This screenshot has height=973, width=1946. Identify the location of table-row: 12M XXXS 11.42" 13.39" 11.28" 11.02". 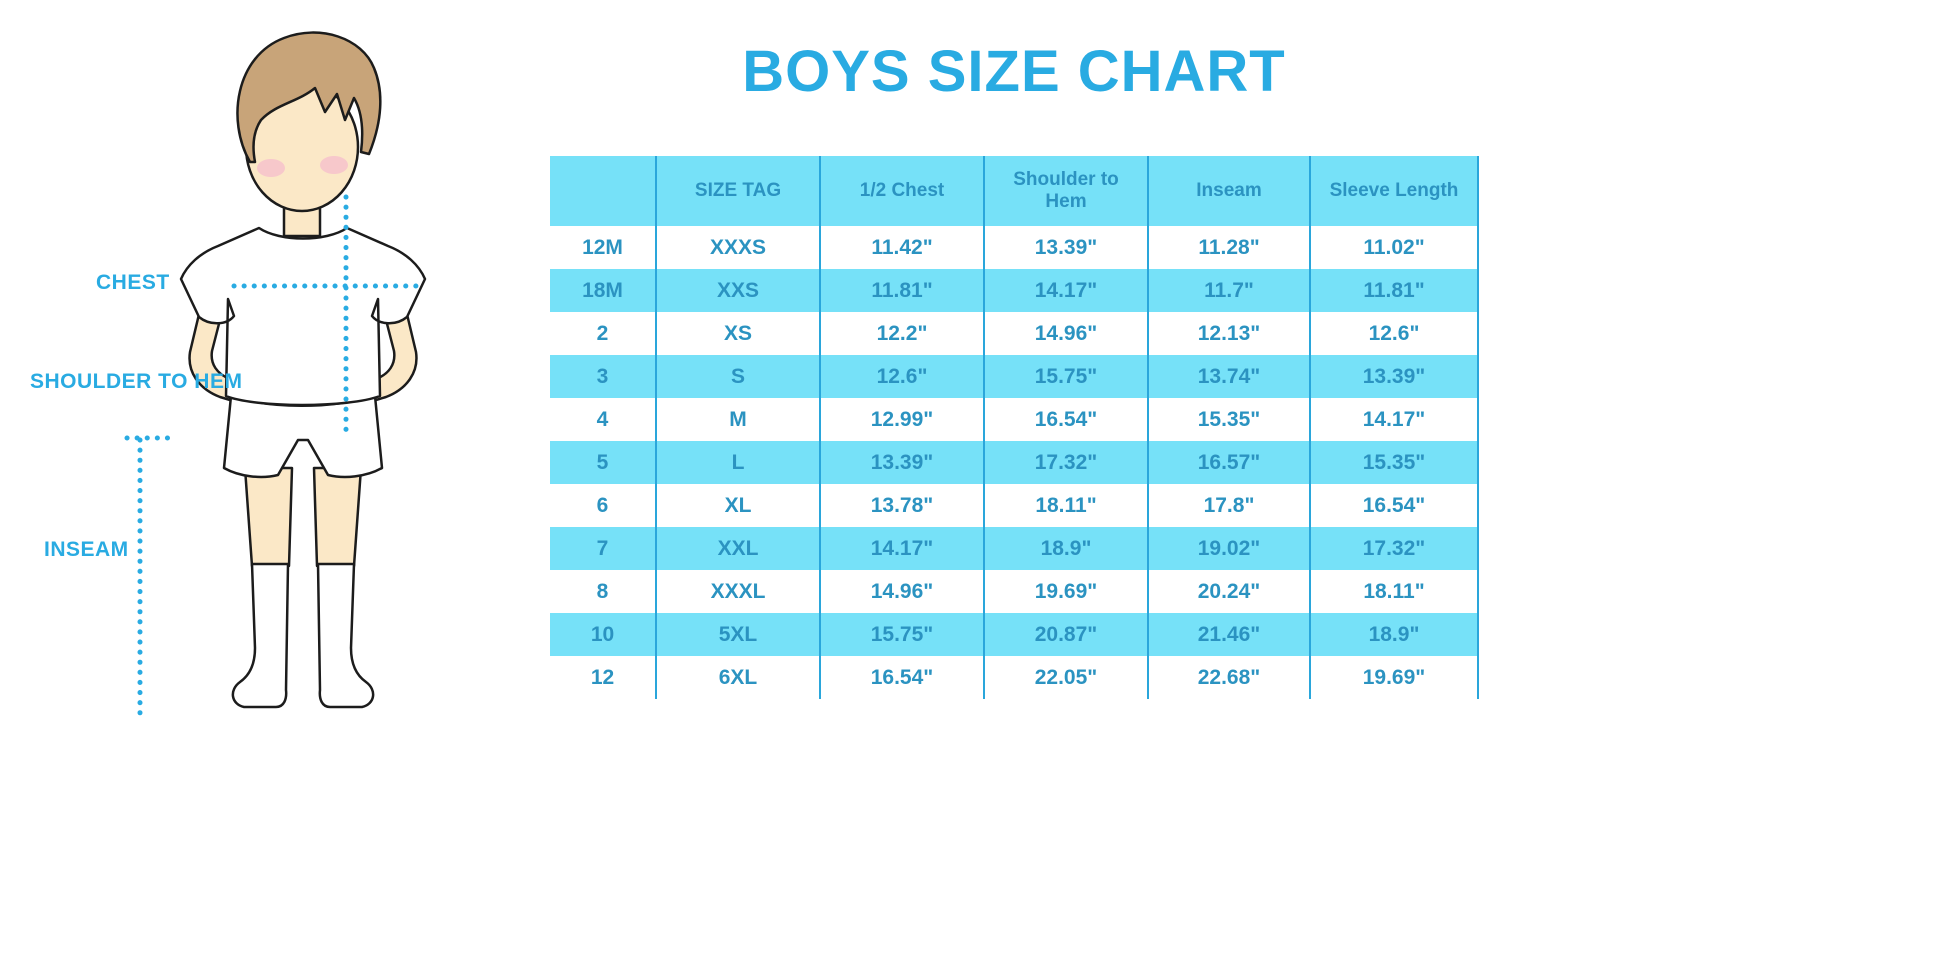
(1014, 247).